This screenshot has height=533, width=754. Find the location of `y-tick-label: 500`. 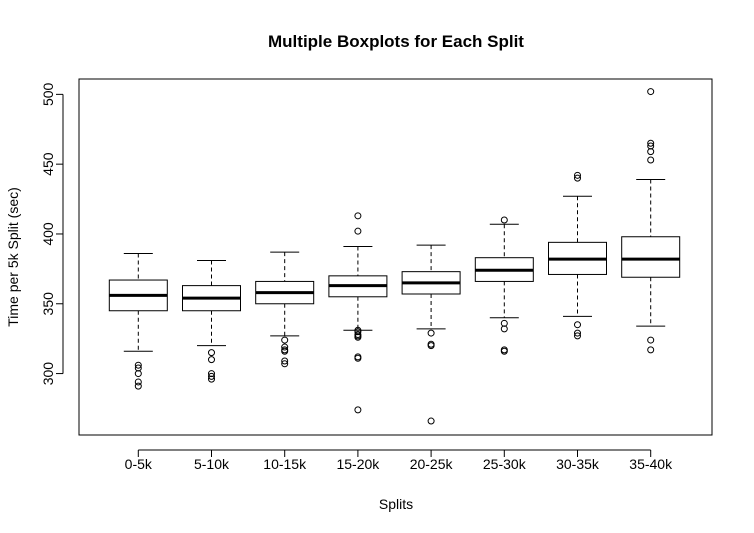

y-tick-label: 500 is located at coordinates (48, 94).